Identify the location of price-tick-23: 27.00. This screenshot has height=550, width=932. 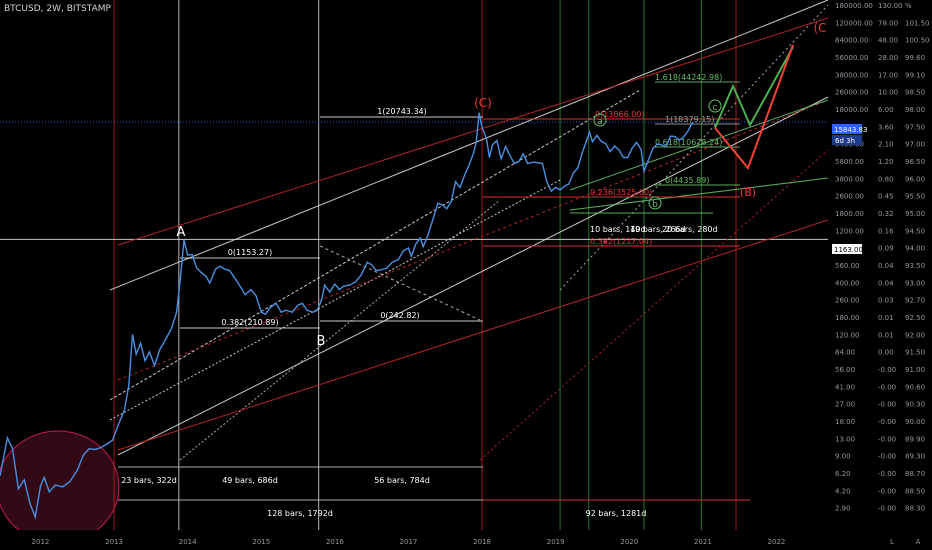
(845, 405).